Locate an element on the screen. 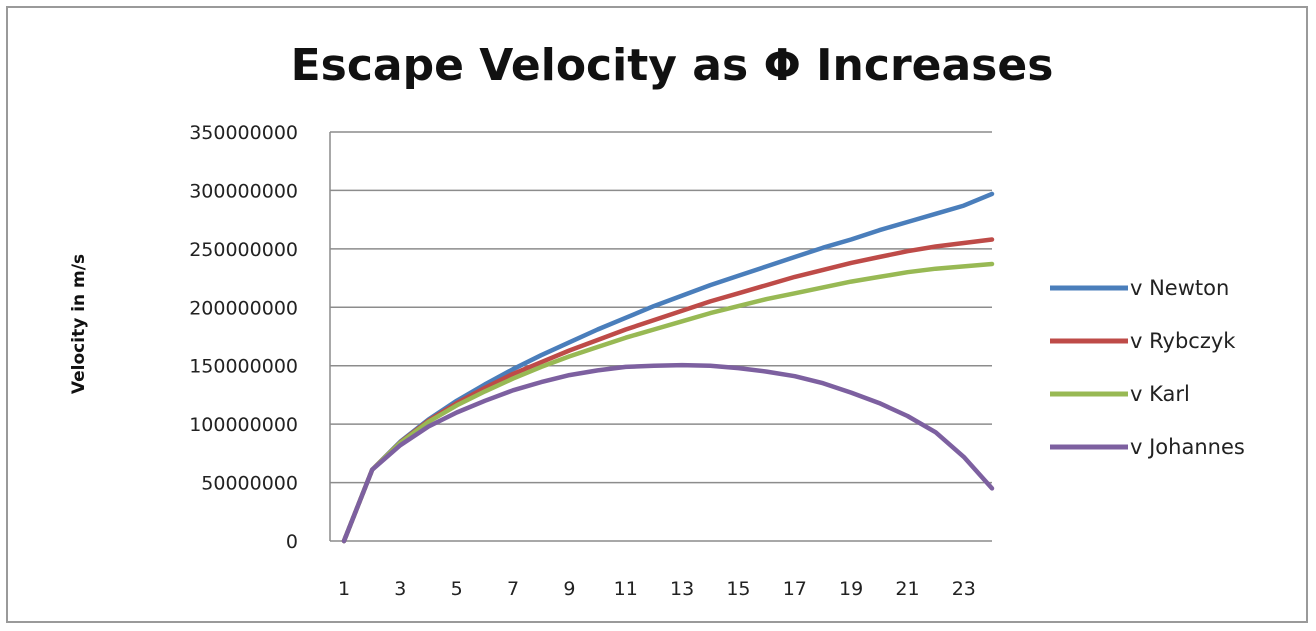  x-tick-labels: 1 3 5 7 9 11 13 15 17 19 21 23 is located at coordinates (657, 589).